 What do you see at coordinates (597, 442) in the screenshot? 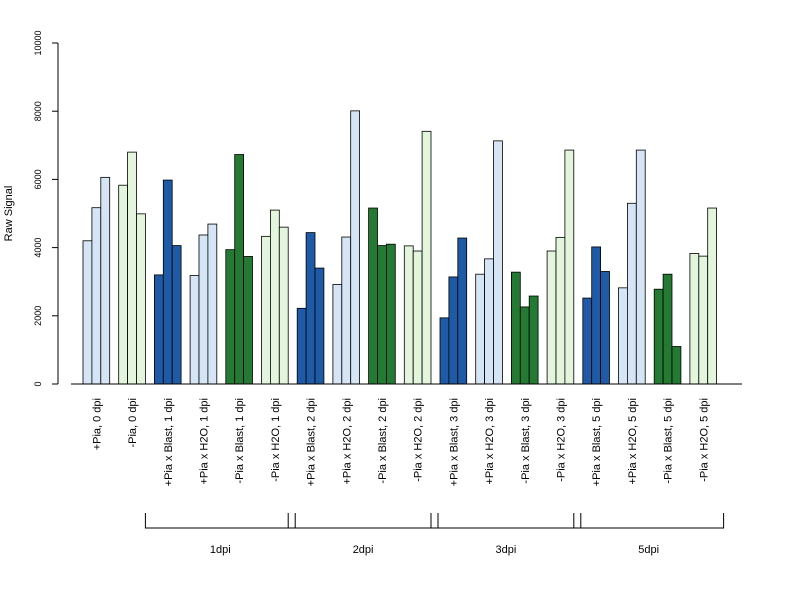
I see `category-label: +Pia x Blast, 5 dpi` at bounding box center [597, 442].